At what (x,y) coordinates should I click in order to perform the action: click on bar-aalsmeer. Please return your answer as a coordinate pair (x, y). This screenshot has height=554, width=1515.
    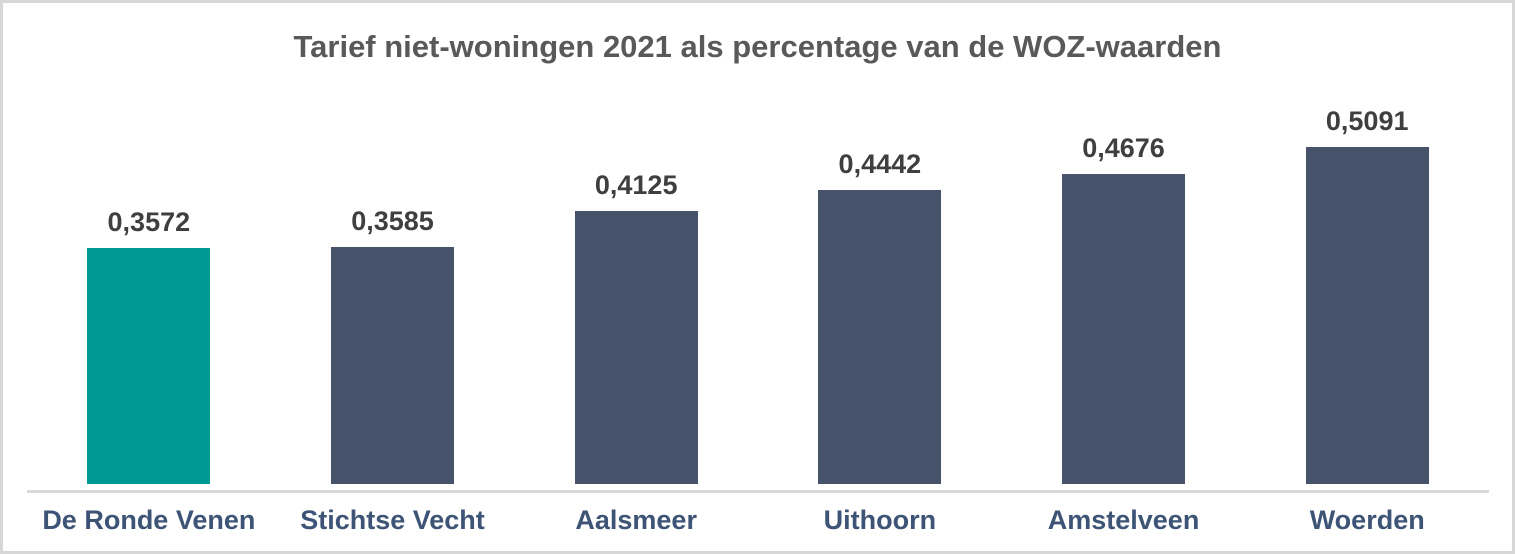
    Looking at the image, I should click on (636, 347).